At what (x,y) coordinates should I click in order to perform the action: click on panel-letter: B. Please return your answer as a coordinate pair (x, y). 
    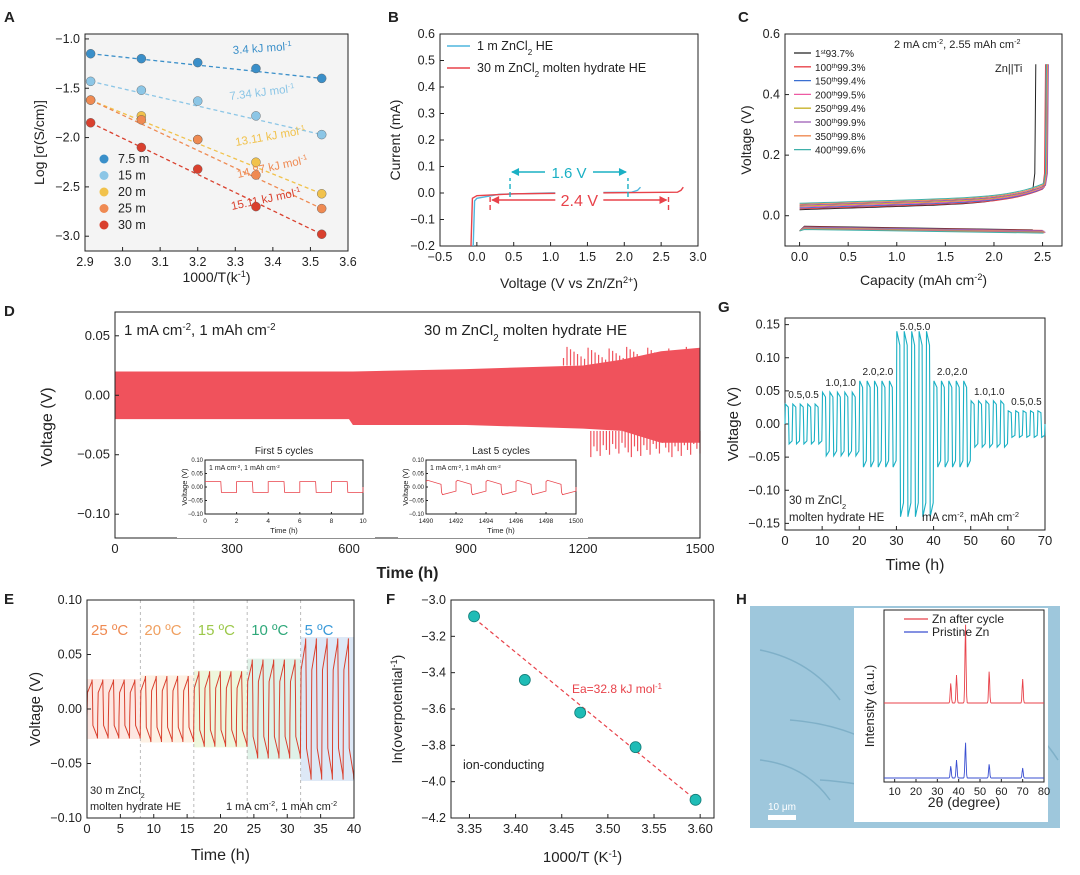
    Looking at the image, I should click on (393, 17).